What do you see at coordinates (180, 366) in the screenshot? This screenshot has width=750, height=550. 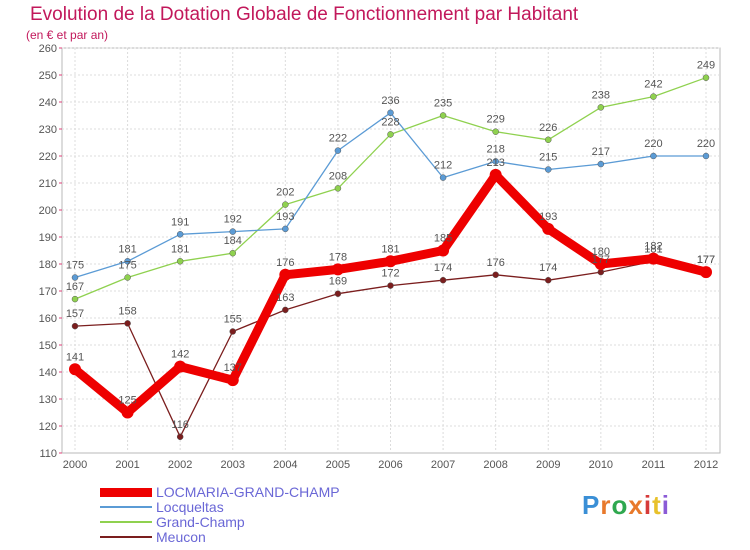 I see `point-locmaria-grand-champ-2002` at bounding box center [180, 366].